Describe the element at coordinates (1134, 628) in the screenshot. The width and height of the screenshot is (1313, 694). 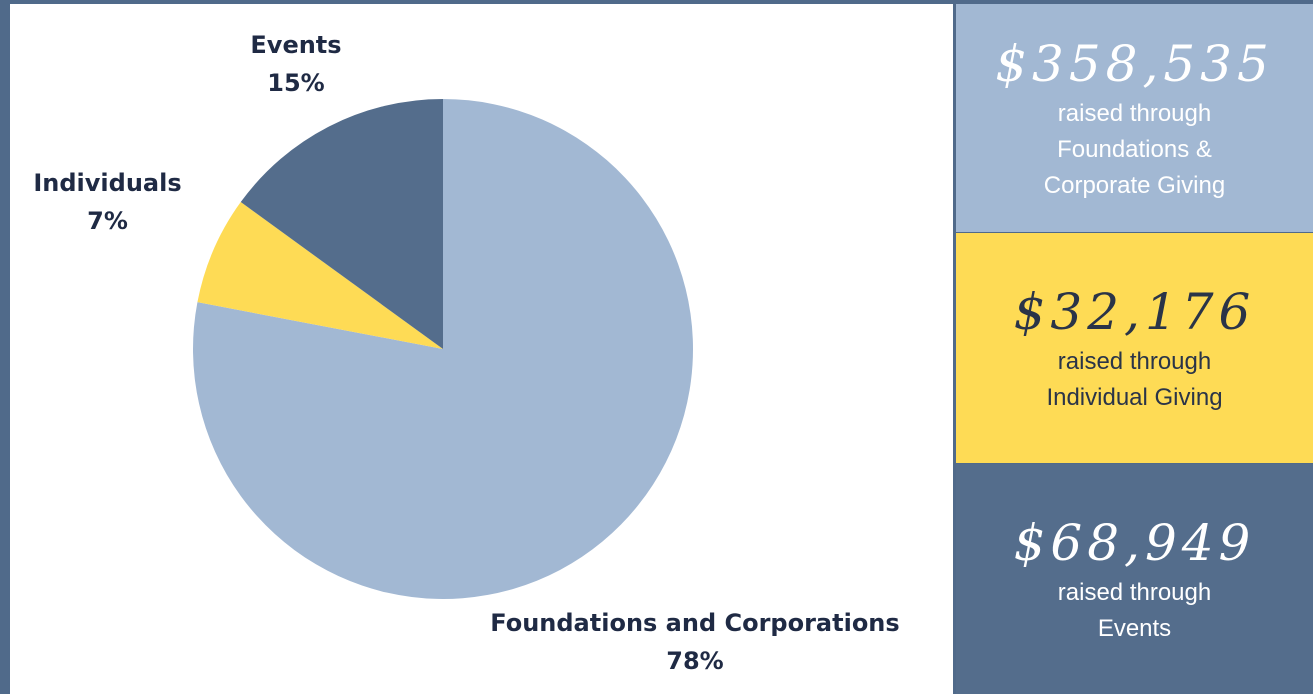
I see `events-desc-line2: Events` at that location.